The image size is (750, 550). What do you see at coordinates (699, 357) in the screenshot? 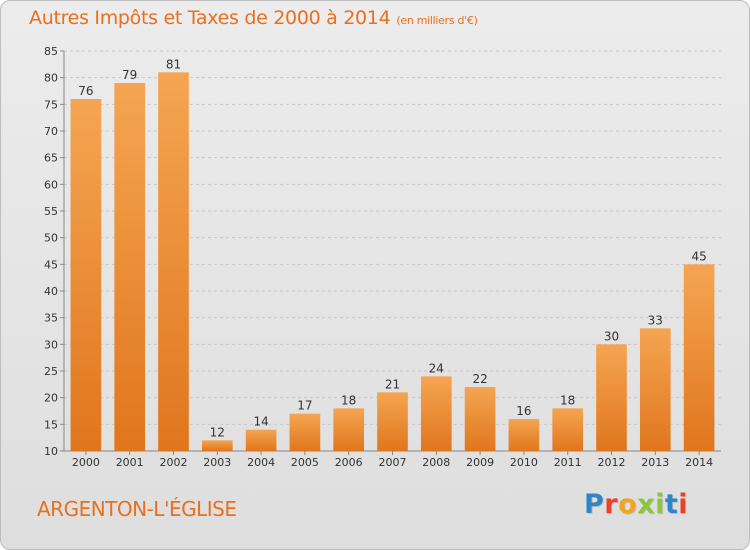
I see `bar-2014` at bounding box center [699, 357].